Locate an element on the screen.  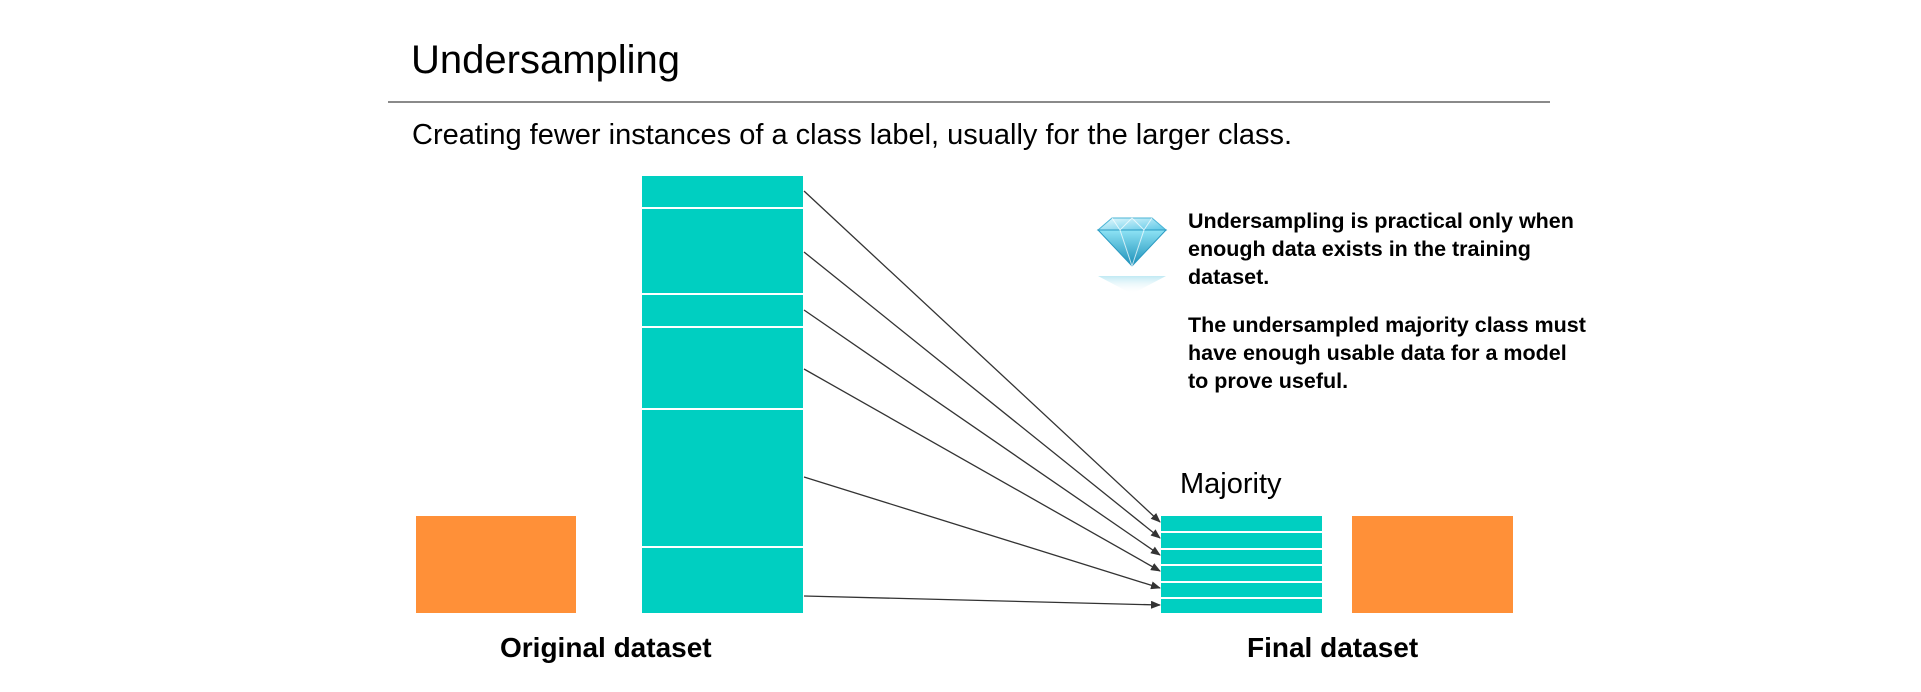
page-title: Undersampling is located at coordinates (546, 60).